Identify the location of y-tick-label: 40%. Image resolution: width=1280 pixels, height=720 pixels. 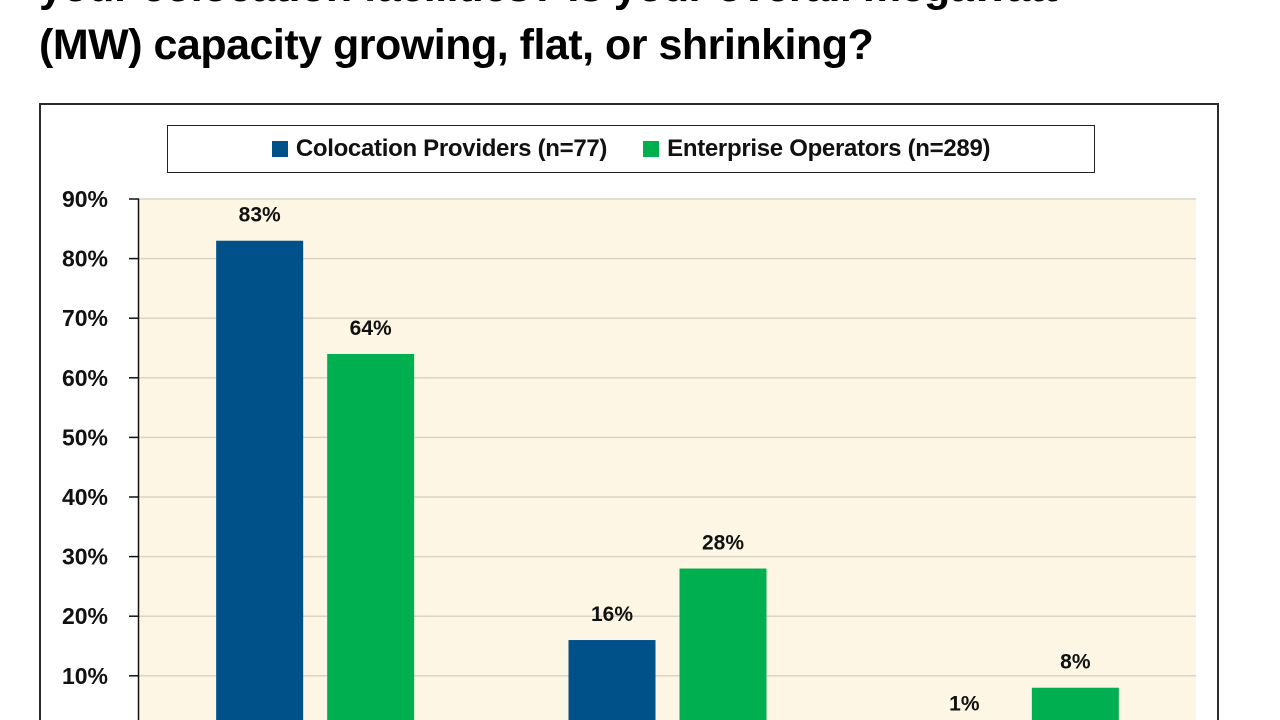
(85, 497).